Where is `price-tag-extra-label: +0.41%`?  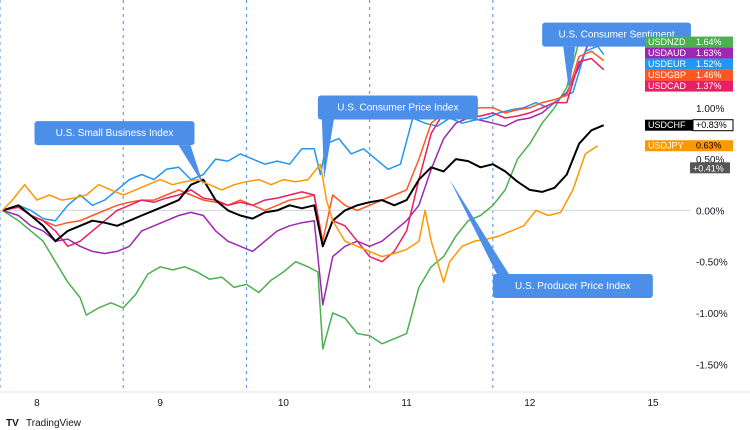 price-tag-extra-label: +0.41% is located at coordinates (708, 168).